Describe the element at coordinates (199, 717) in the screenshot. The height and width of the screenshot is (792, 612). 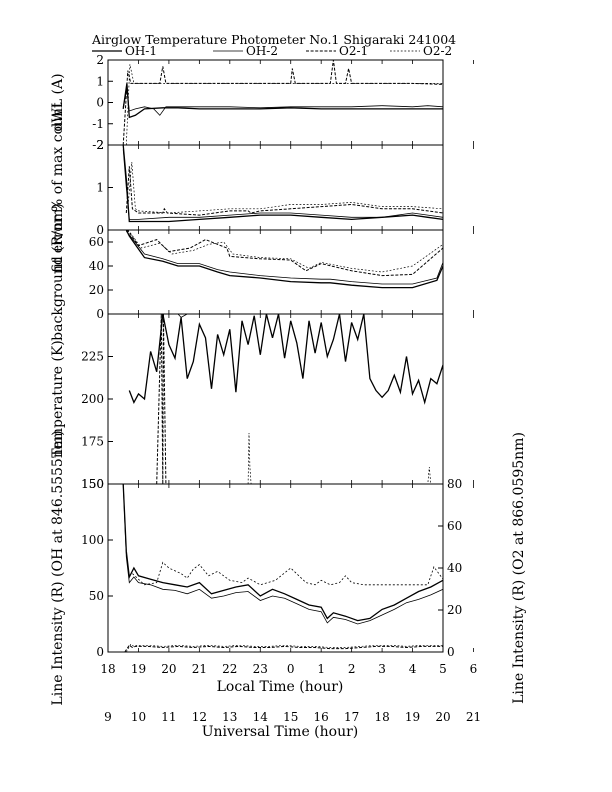
I see `x-bottom-tick-label: 12` at that location.